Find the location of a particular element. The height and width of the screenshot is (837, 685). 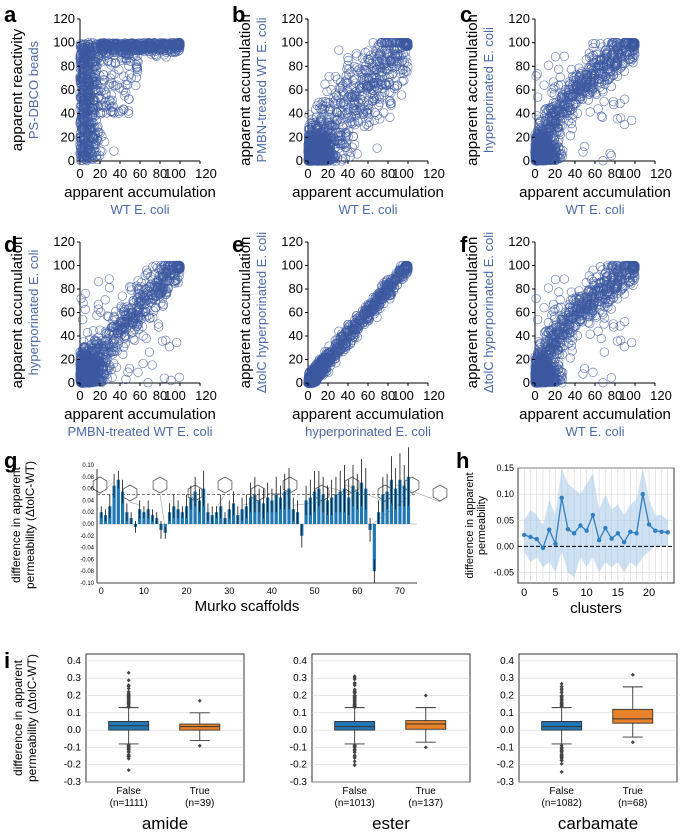

y-axis-label: apparent reactivity is located at coordinates (17, 89).